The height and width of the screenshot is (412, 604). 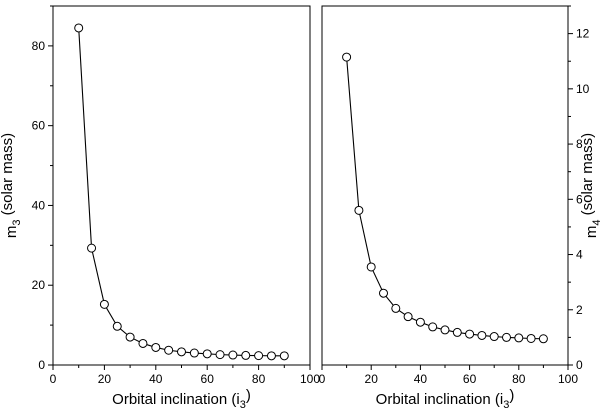 I want to click on panel-1-y-tick-label: 0, so click(x=41, y=365).